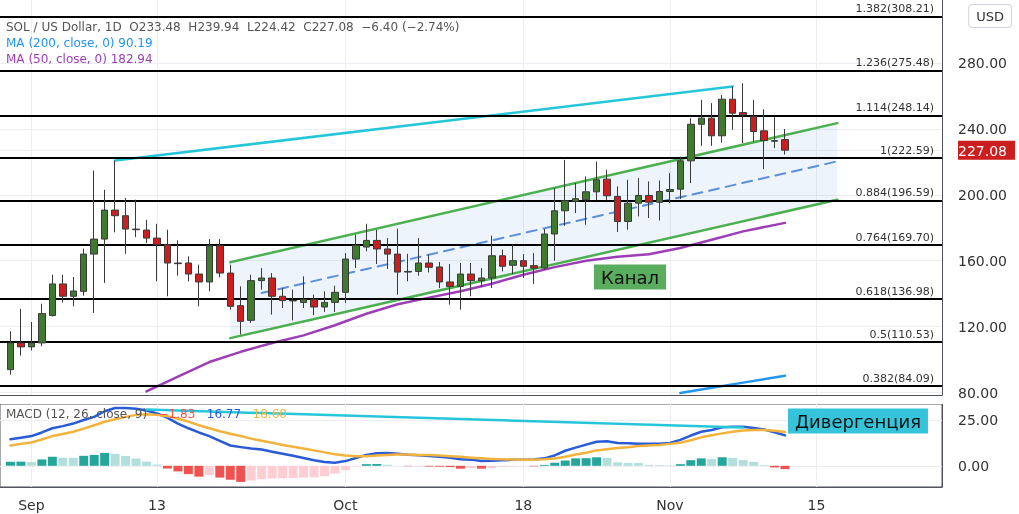 This screenshot has height=514, width=1019. Describe the element at coordinates (982, 260) in the screenshot. I see `y-tick-label: 160.00` at that location.